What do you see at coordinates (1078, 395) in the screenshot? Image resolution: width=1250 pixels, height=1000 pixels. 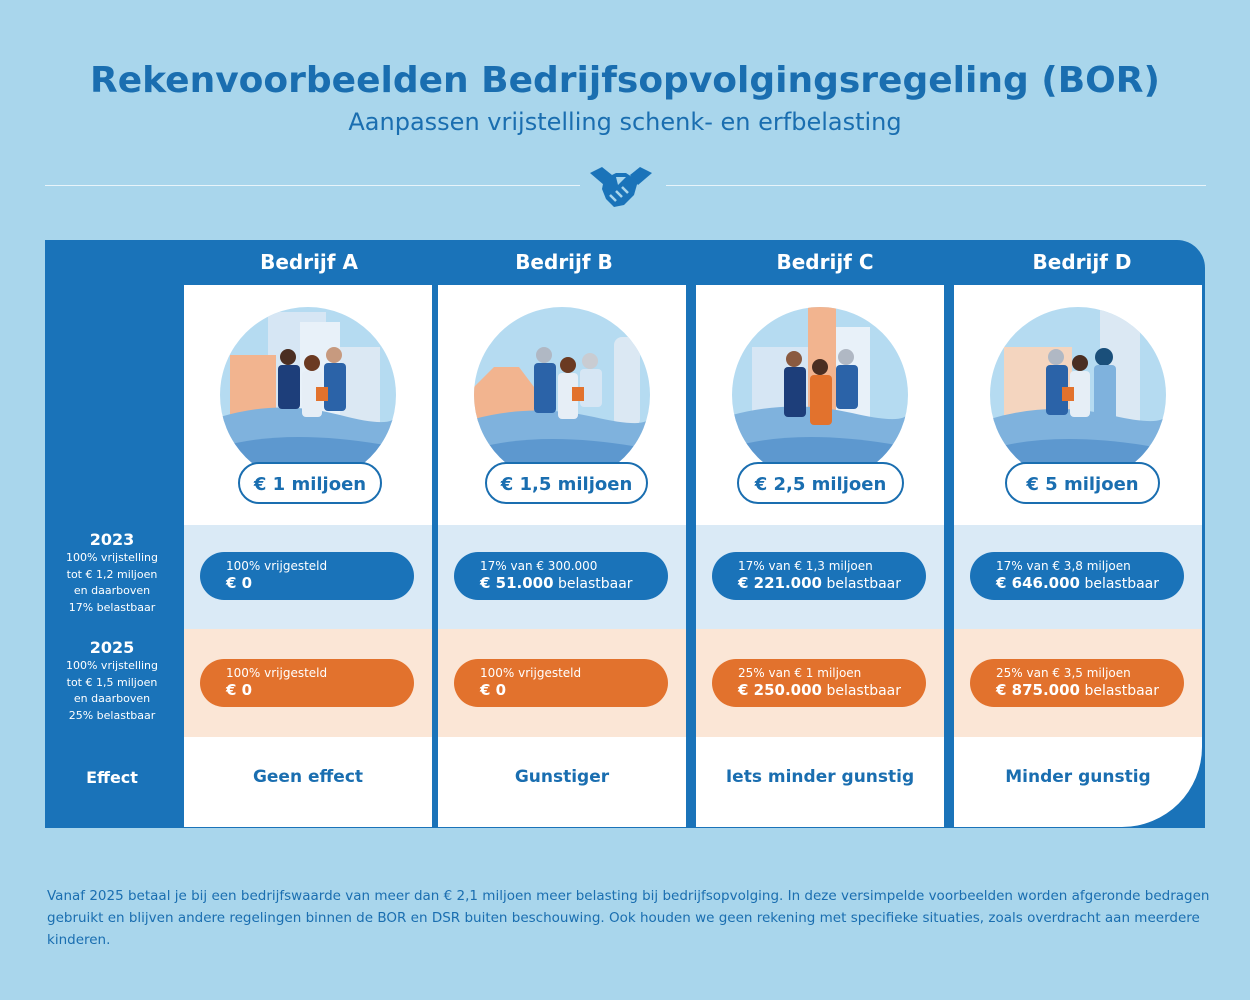 I see `entrepreneurs-illustration` at bounding box center [1078, 395].